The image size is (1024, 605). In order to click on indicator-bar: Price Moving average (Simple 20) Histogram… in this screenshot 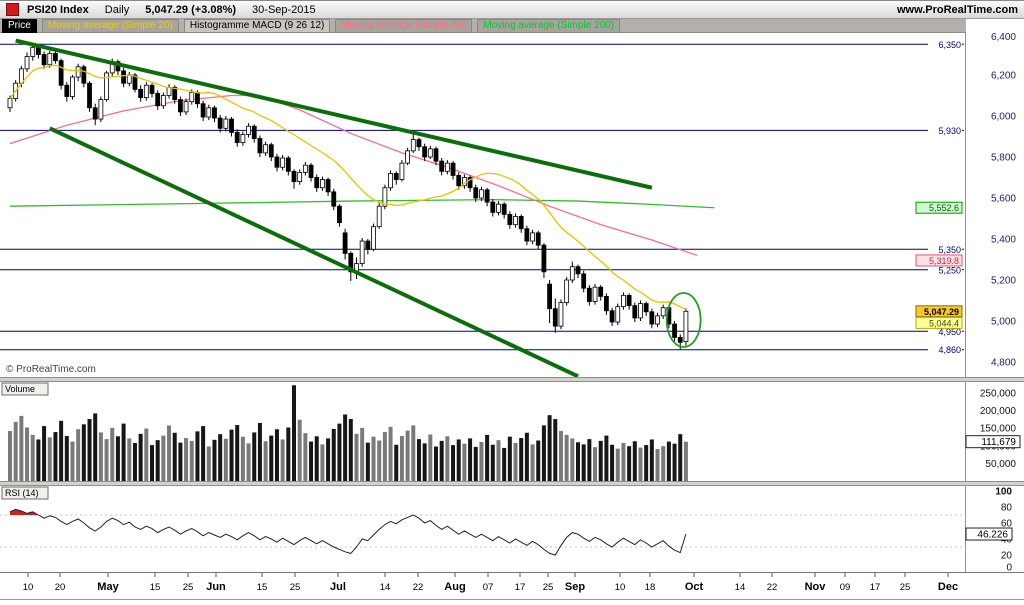, I will do `click(483, 25)`.